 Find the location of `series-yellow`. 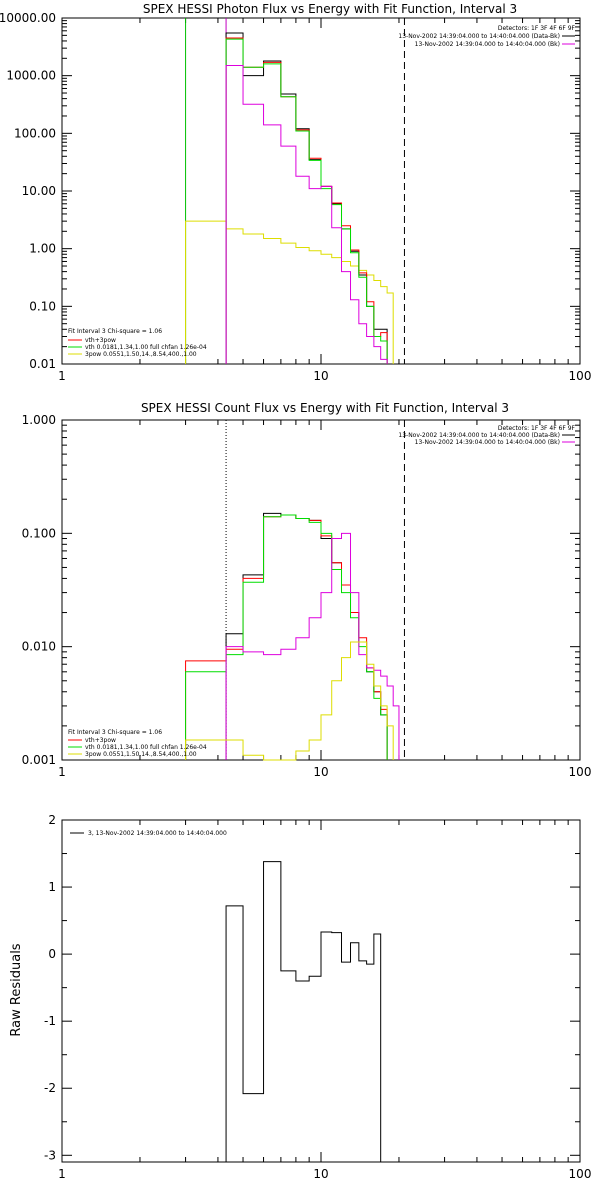

series-yellow is located at coordinates (289, 292).